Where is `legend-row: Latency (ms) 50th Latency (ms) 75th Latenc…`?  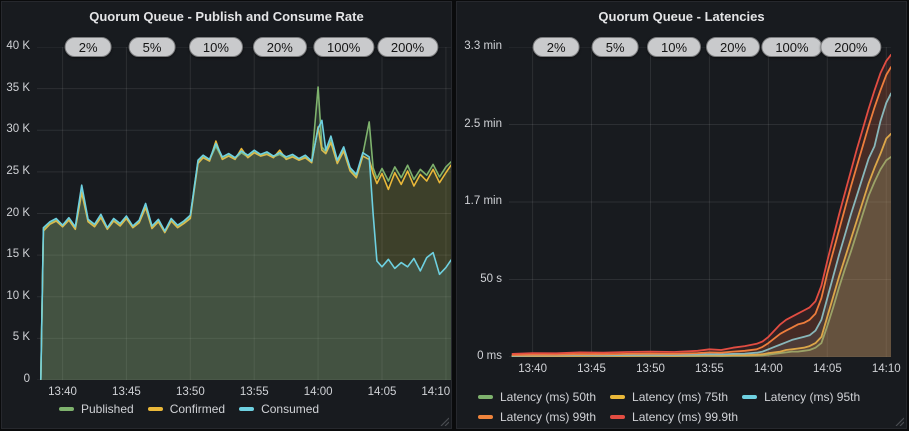
legend-row: Latency (ms) 50th Latency (ms) 75th Latenc… is located at coordinates (669, 397).